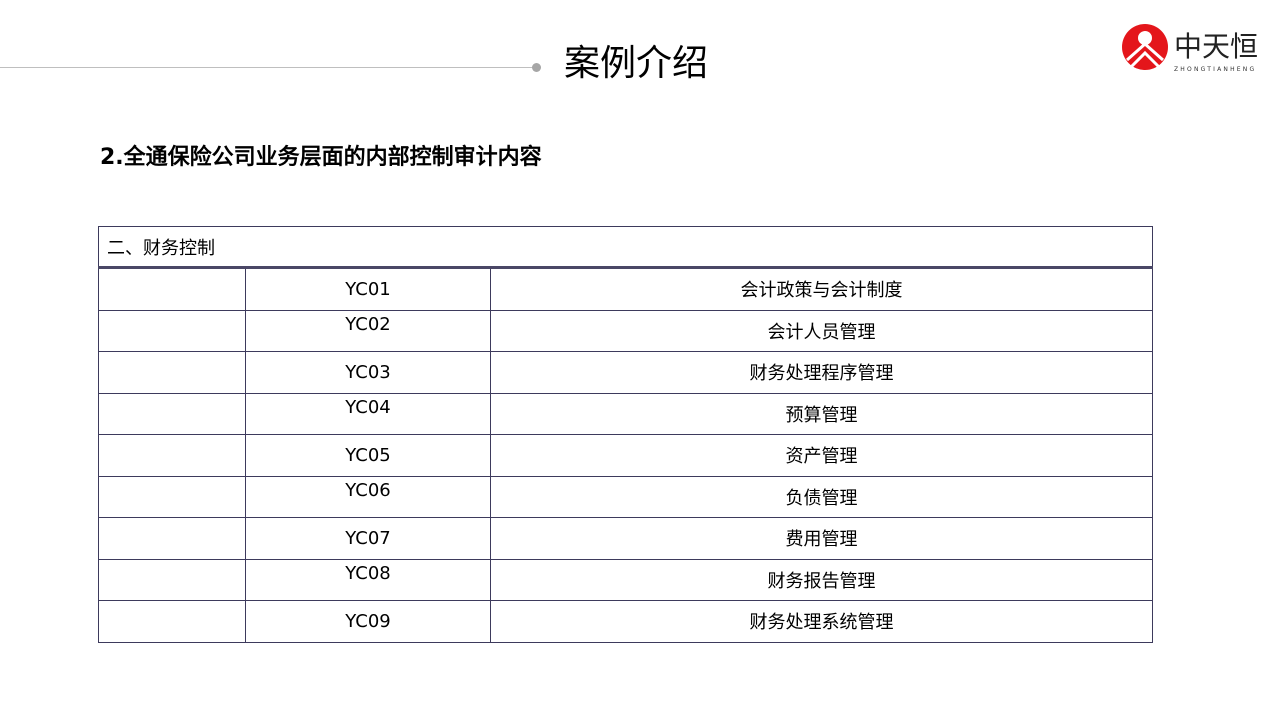 The height and width of the screenshot is (720, 1280). Describe the element at coordinates (321, 157) in the screenshot. I see `section-subtitle: 2.全通保险公司业务层面的内部控制审计内容` at that location.